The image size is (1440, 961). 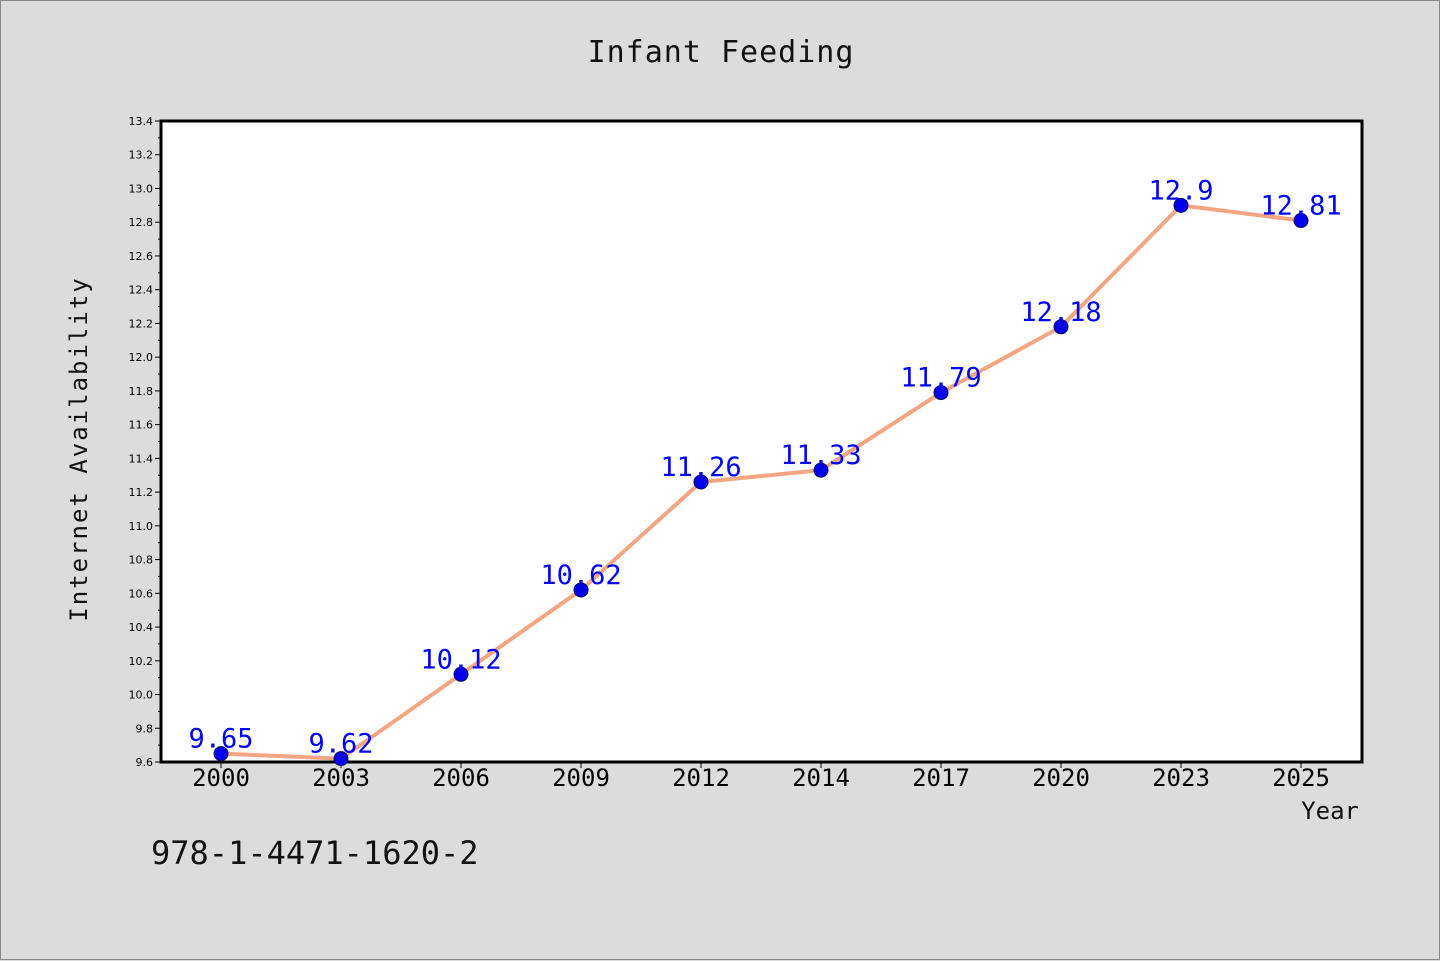 I want to click on data-label: 10.12, so click(x=460, y=659).